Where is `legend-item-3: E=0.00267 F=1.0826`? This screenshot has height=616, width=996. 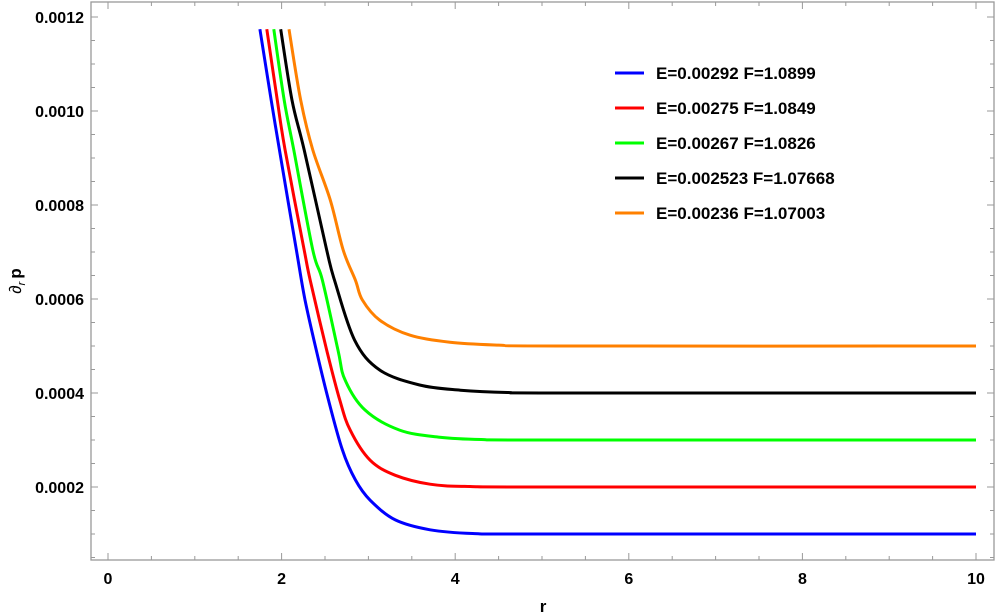
legend-item-3: E=0.00267 F=1.0826 is located at coordinates (715, 143).